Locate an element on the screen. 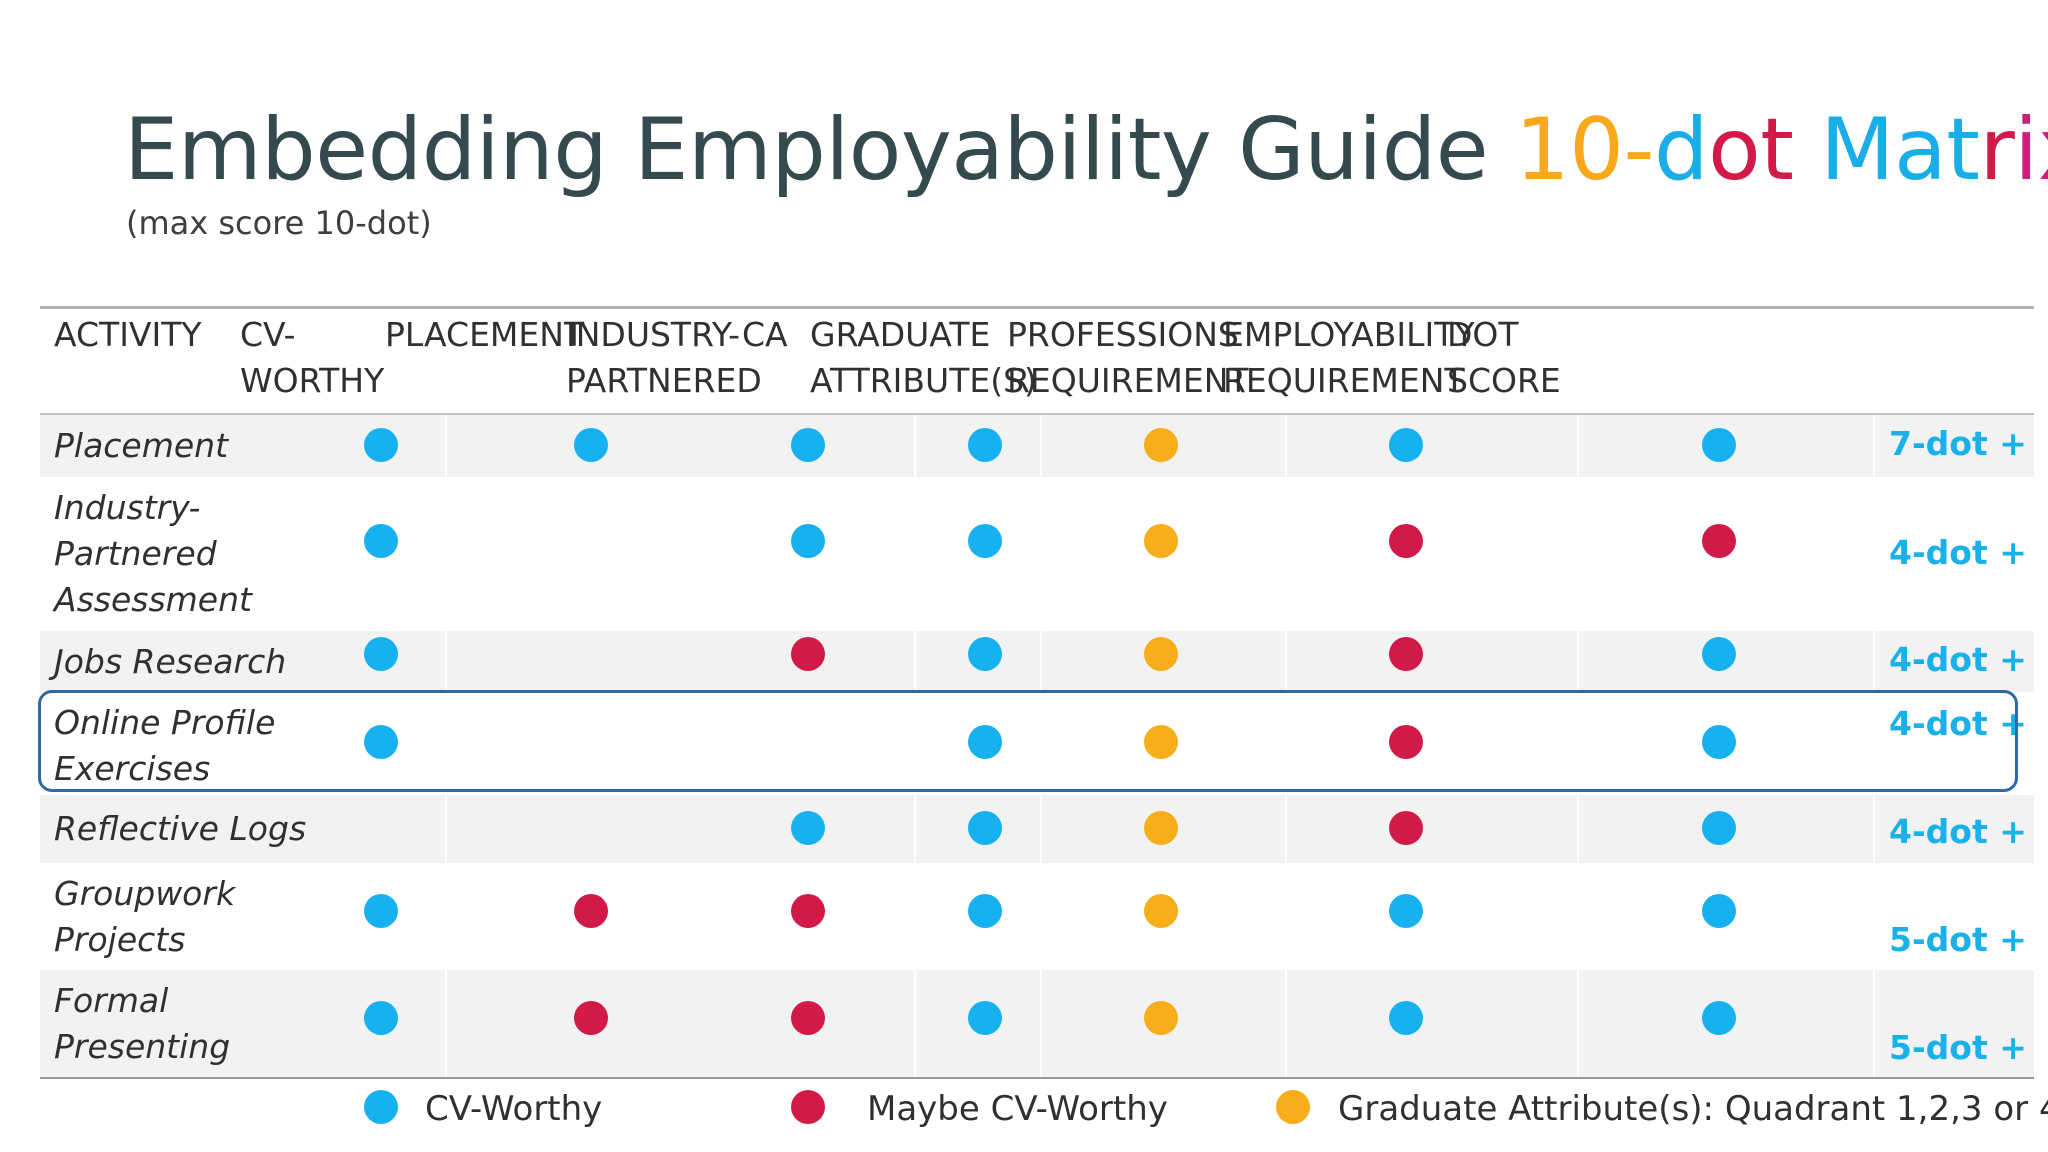 Image resolution: width=2048 pixels, height=1152 pixels. title-dot: dot is located at coordinates (1724, 150).